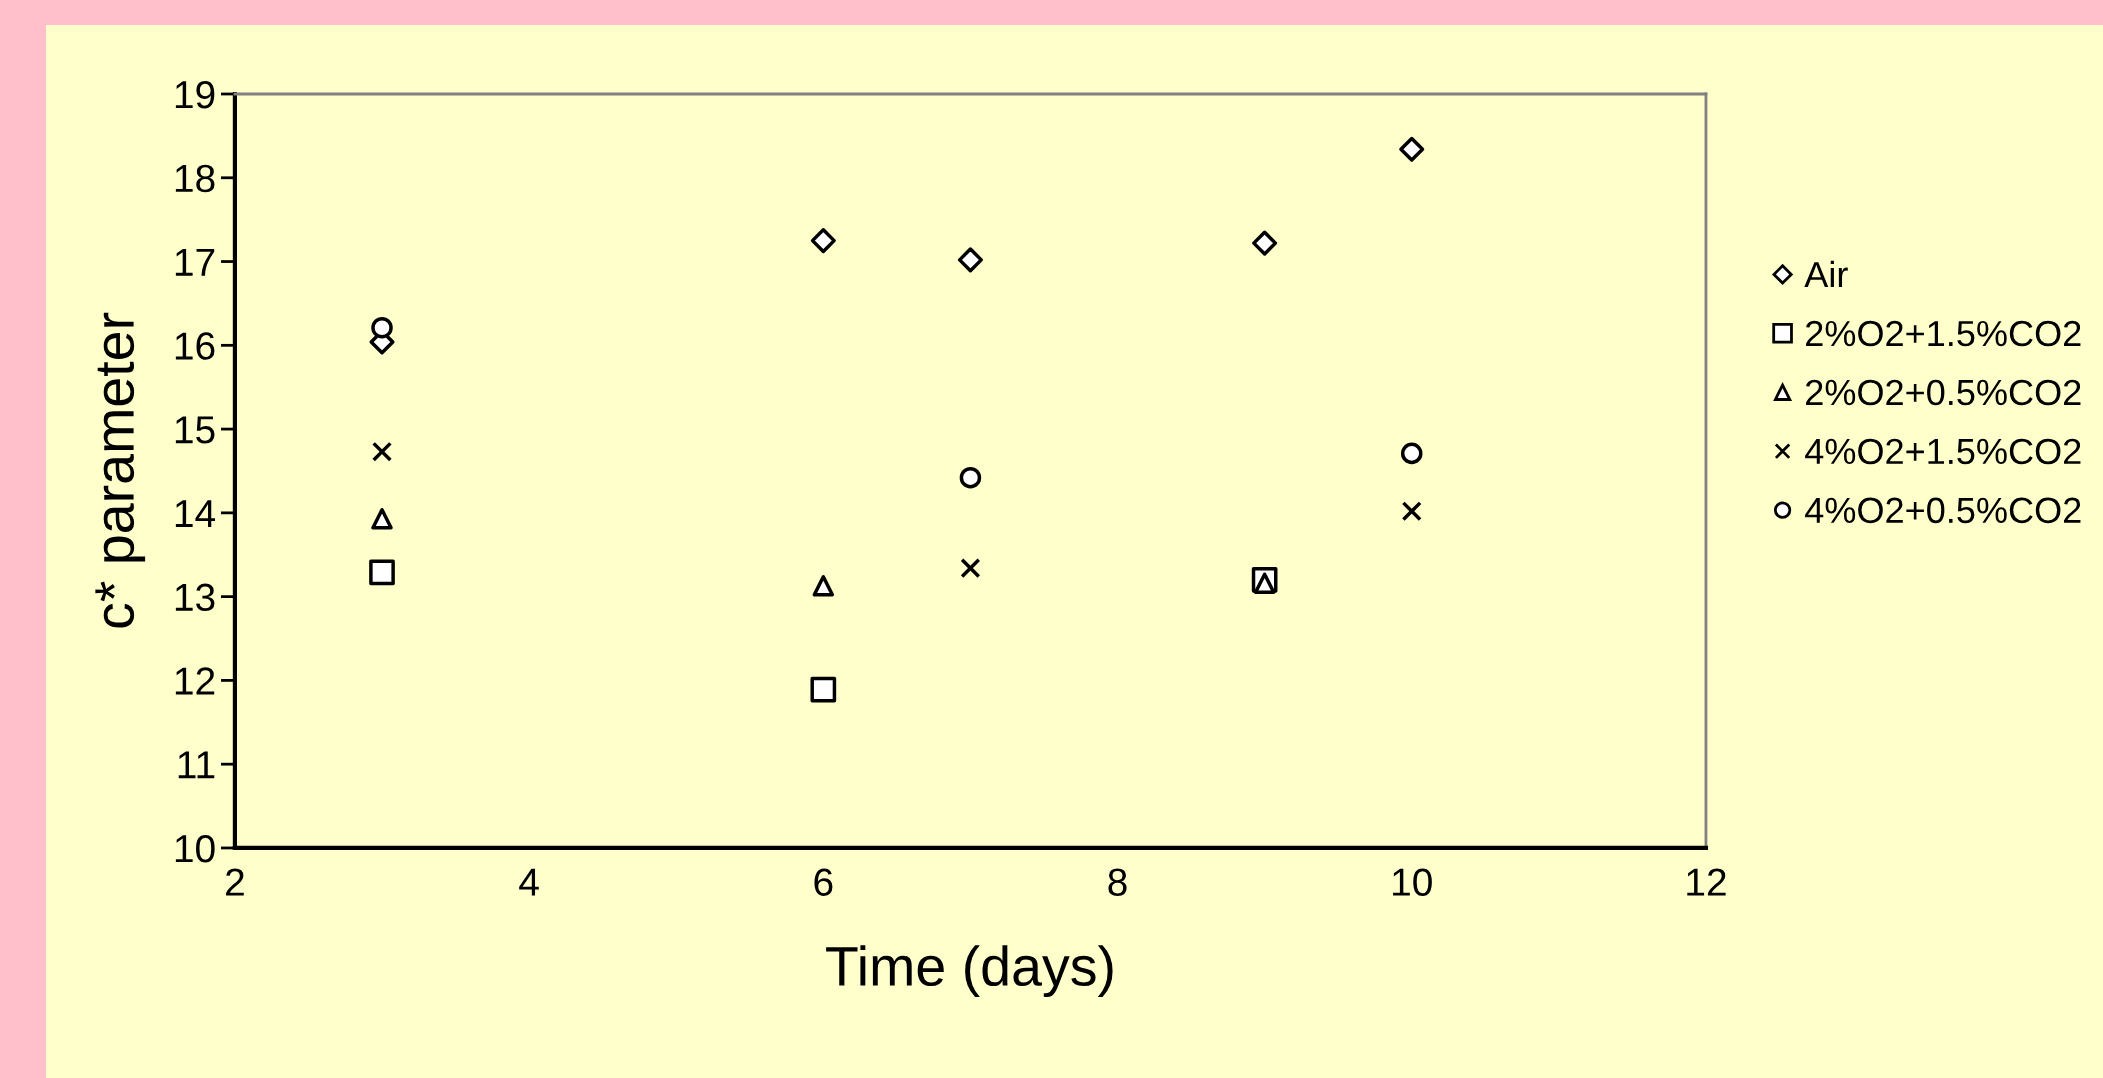  I want to click on legend-label: 2%O2+0.5%CO2, so click(1943, 392).